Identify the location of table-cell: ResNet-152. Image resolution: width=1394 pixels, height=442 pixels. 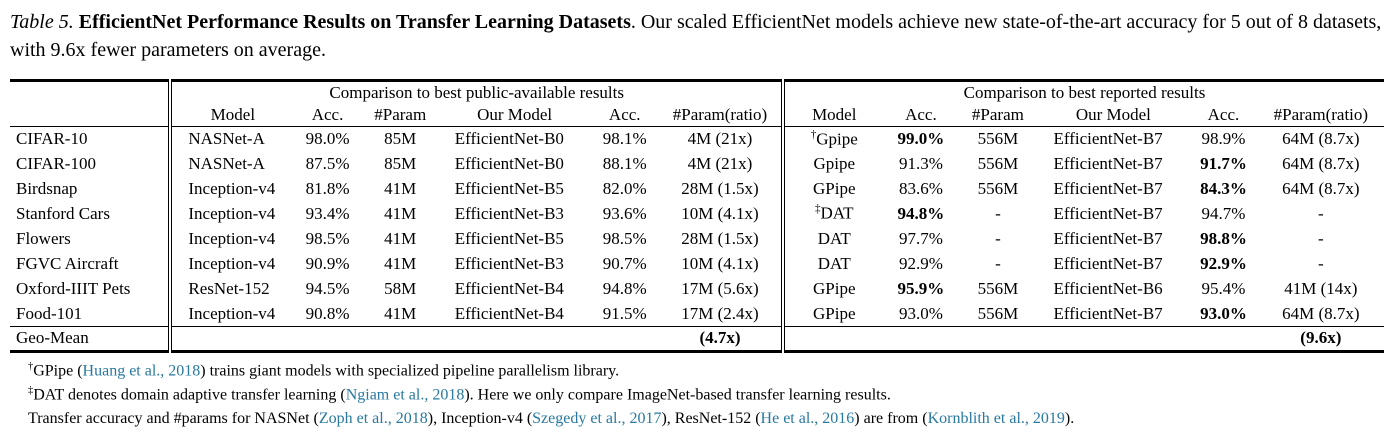
(231, 289).